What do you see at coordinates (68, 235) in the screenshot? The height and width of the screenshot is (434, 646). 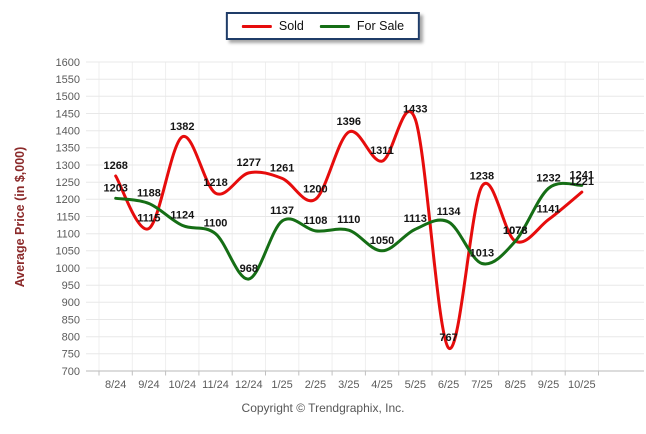 I see `y-tick-label: 1100` at bounding box center [68, 235].